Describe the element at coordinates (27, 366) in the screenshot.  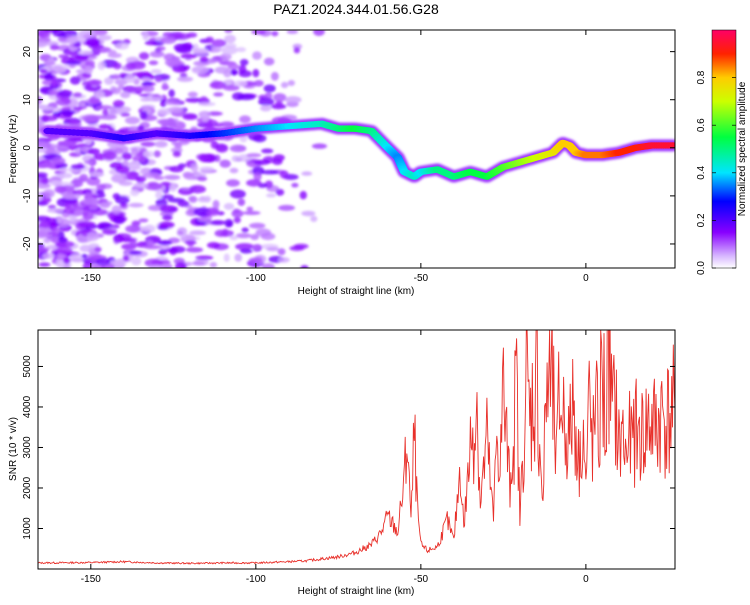
I see `y-tick-label: 5000` at that location.